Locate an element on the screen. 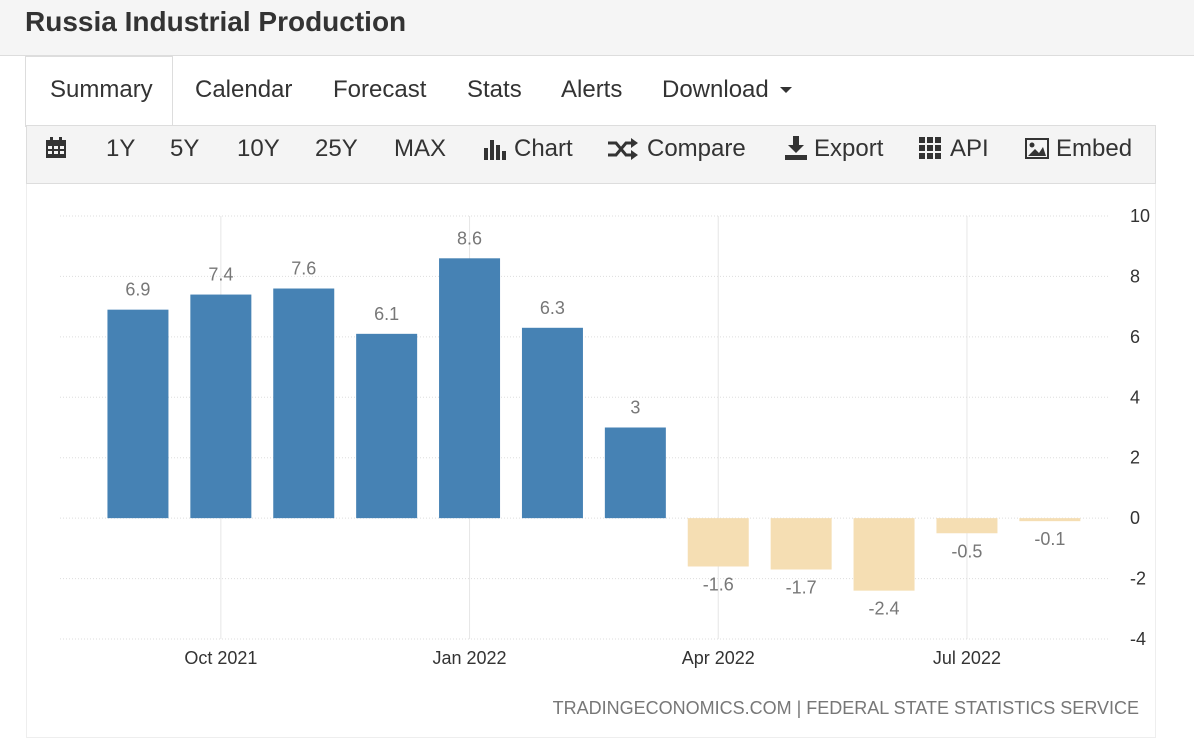 Image resolution: width=1194 pixels, height=740 pixels. chart-button: Chart is located at coordinates (543, 148).